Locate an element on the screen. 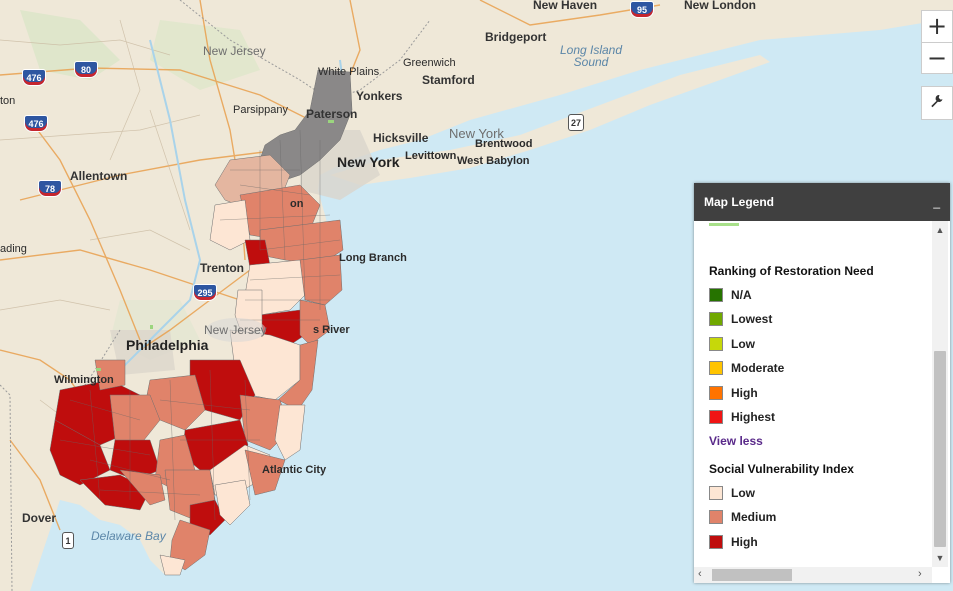 Image resolution: width=953 pixels, height=591 pixels. city-long-branch: Long Branch is located at coordinates (373, 258).